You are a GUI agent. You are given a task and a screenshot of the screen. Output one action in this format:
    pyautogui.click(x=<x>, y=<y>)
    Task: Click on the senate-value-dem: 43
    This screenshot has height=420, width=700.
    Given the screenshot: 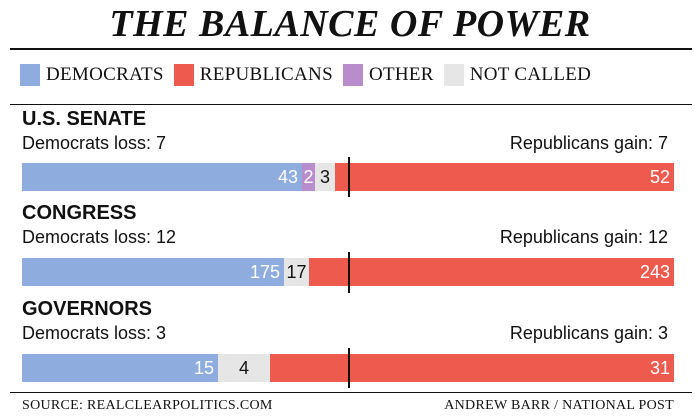 What is the action you would take?
    pyautogui.click(x=287, y=176)
    